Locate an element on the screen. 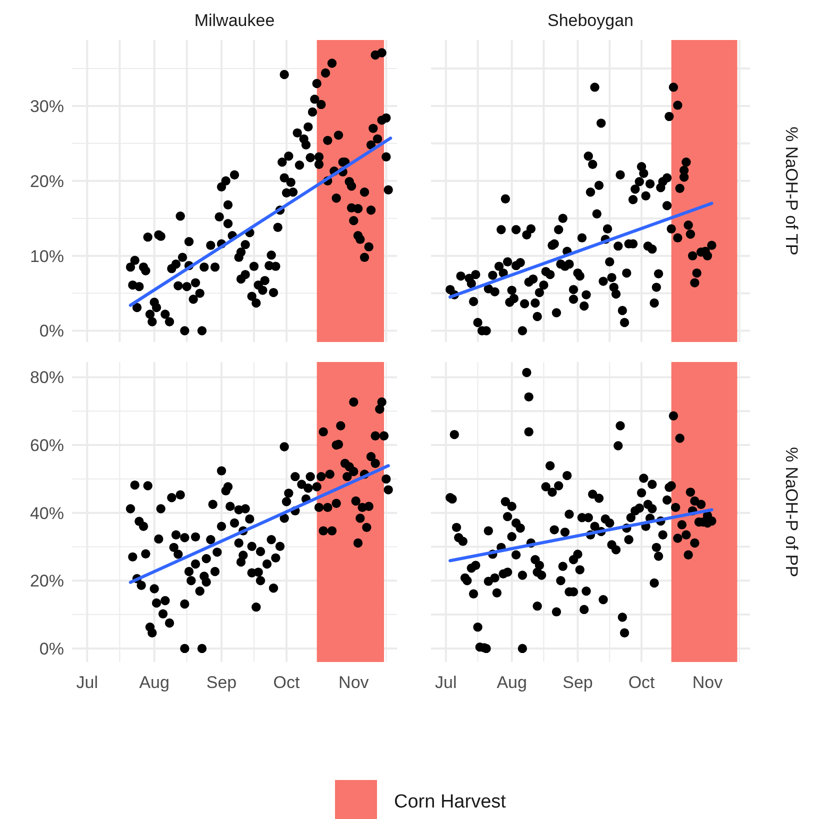  y-axis-title: % NaOH-P of TP is located at coordinates (791, 191).